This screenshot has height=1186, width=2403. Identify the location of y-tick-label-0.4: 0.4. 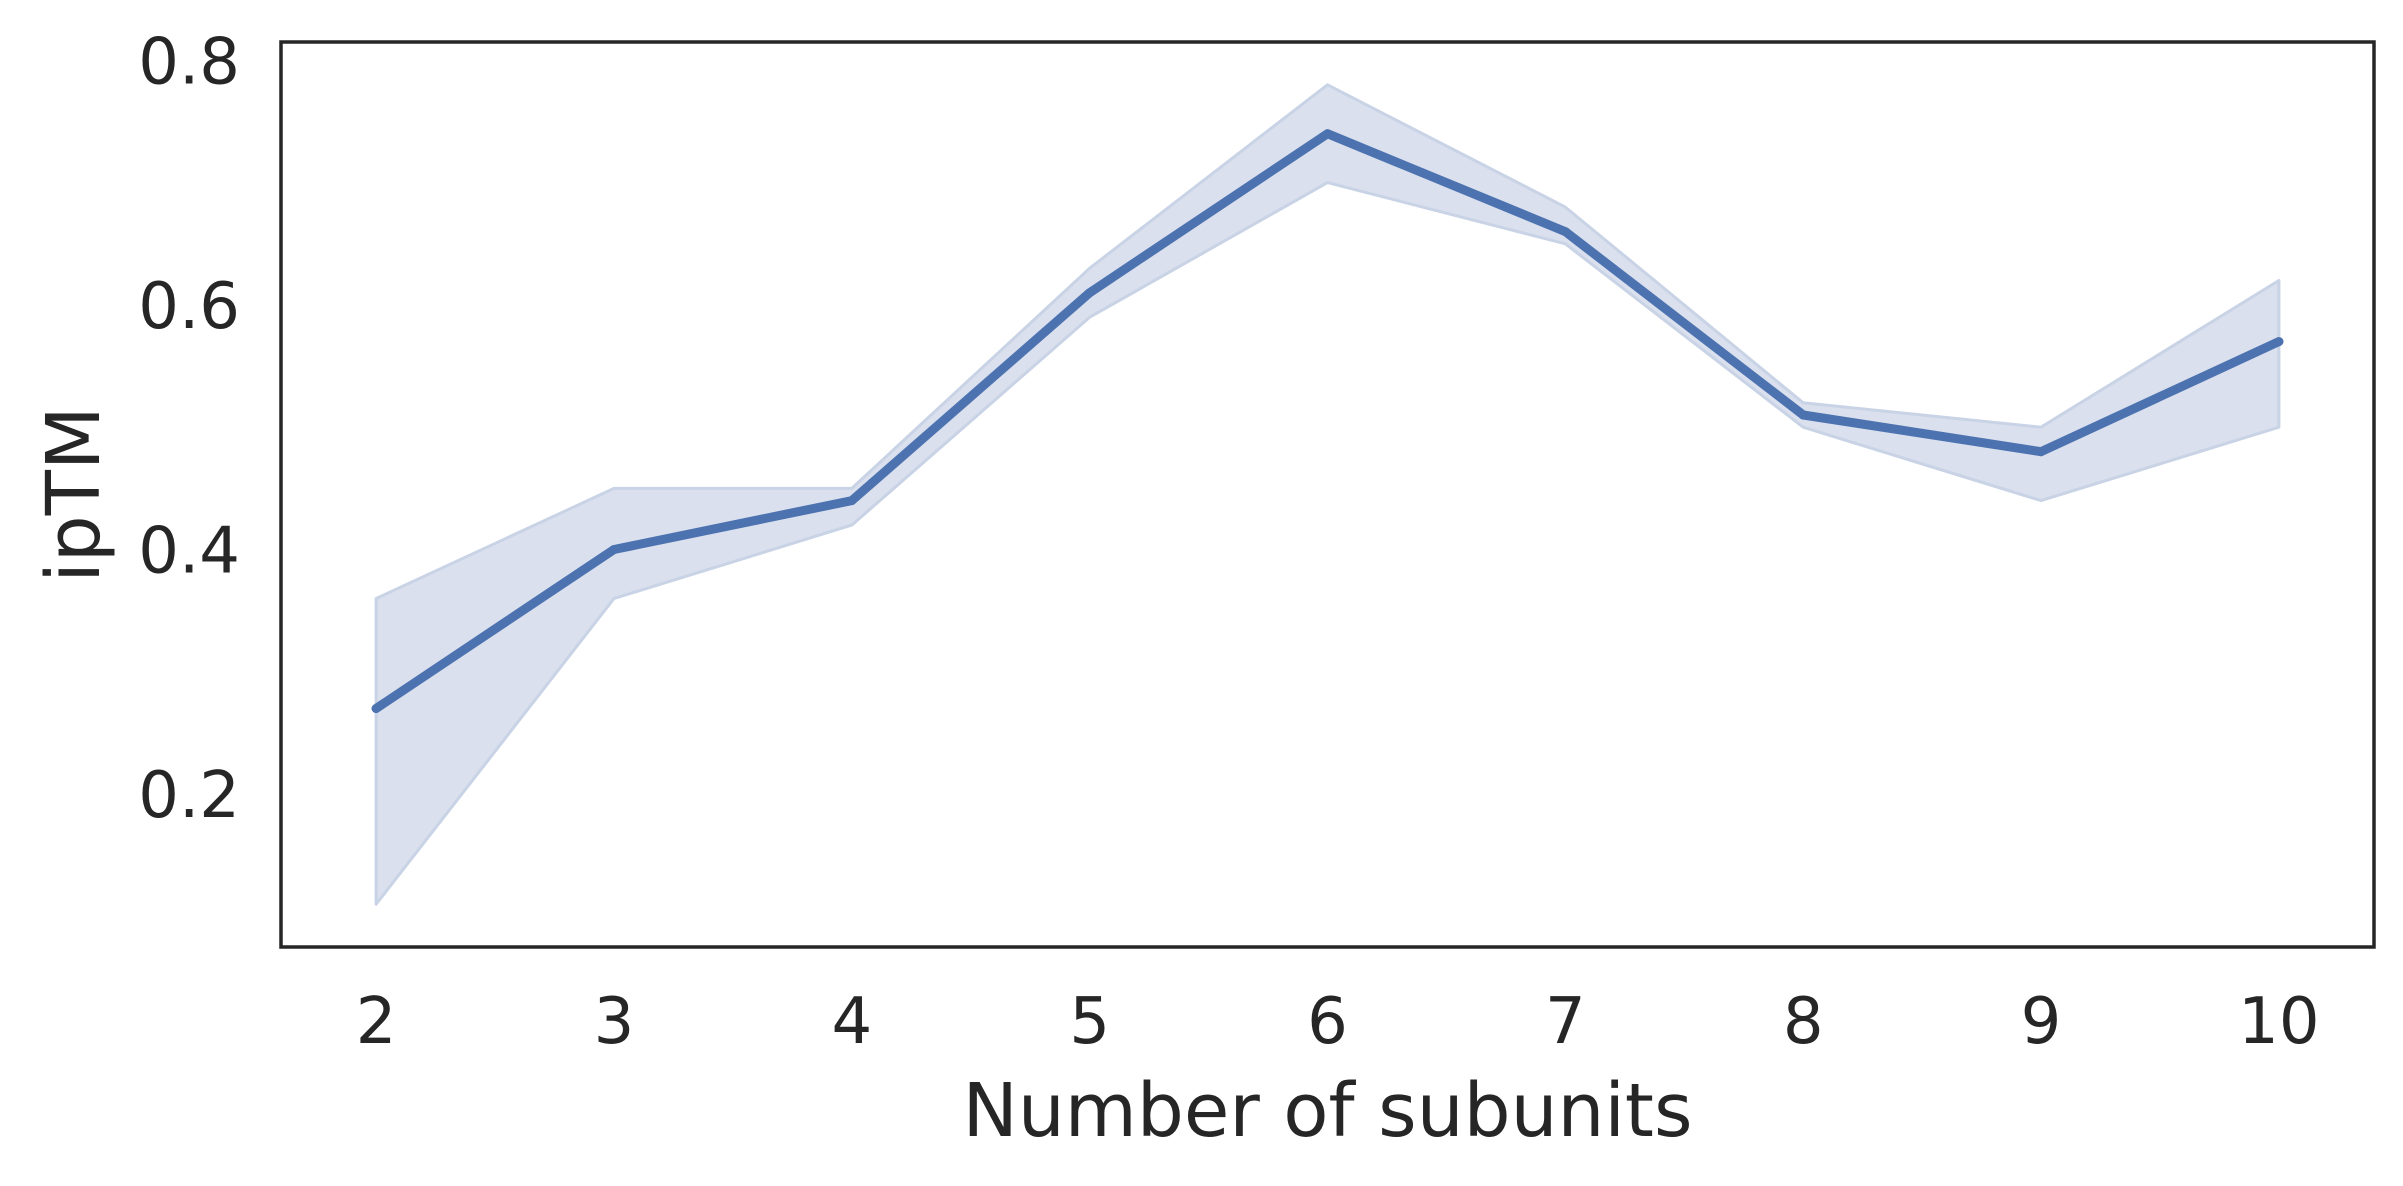
(189, 552).